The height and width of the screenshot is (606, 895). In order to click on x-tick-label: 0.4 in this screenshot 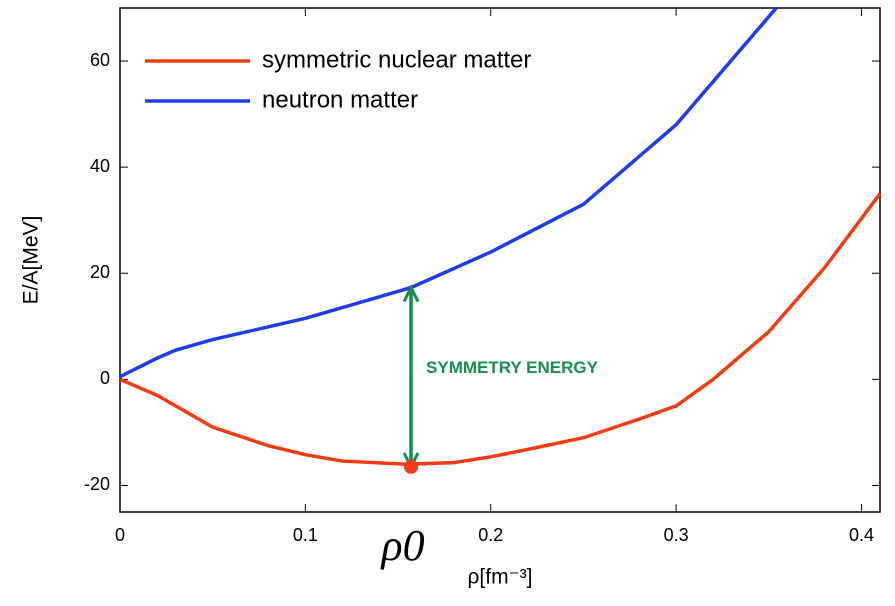, I will do `click(861, 535)`.